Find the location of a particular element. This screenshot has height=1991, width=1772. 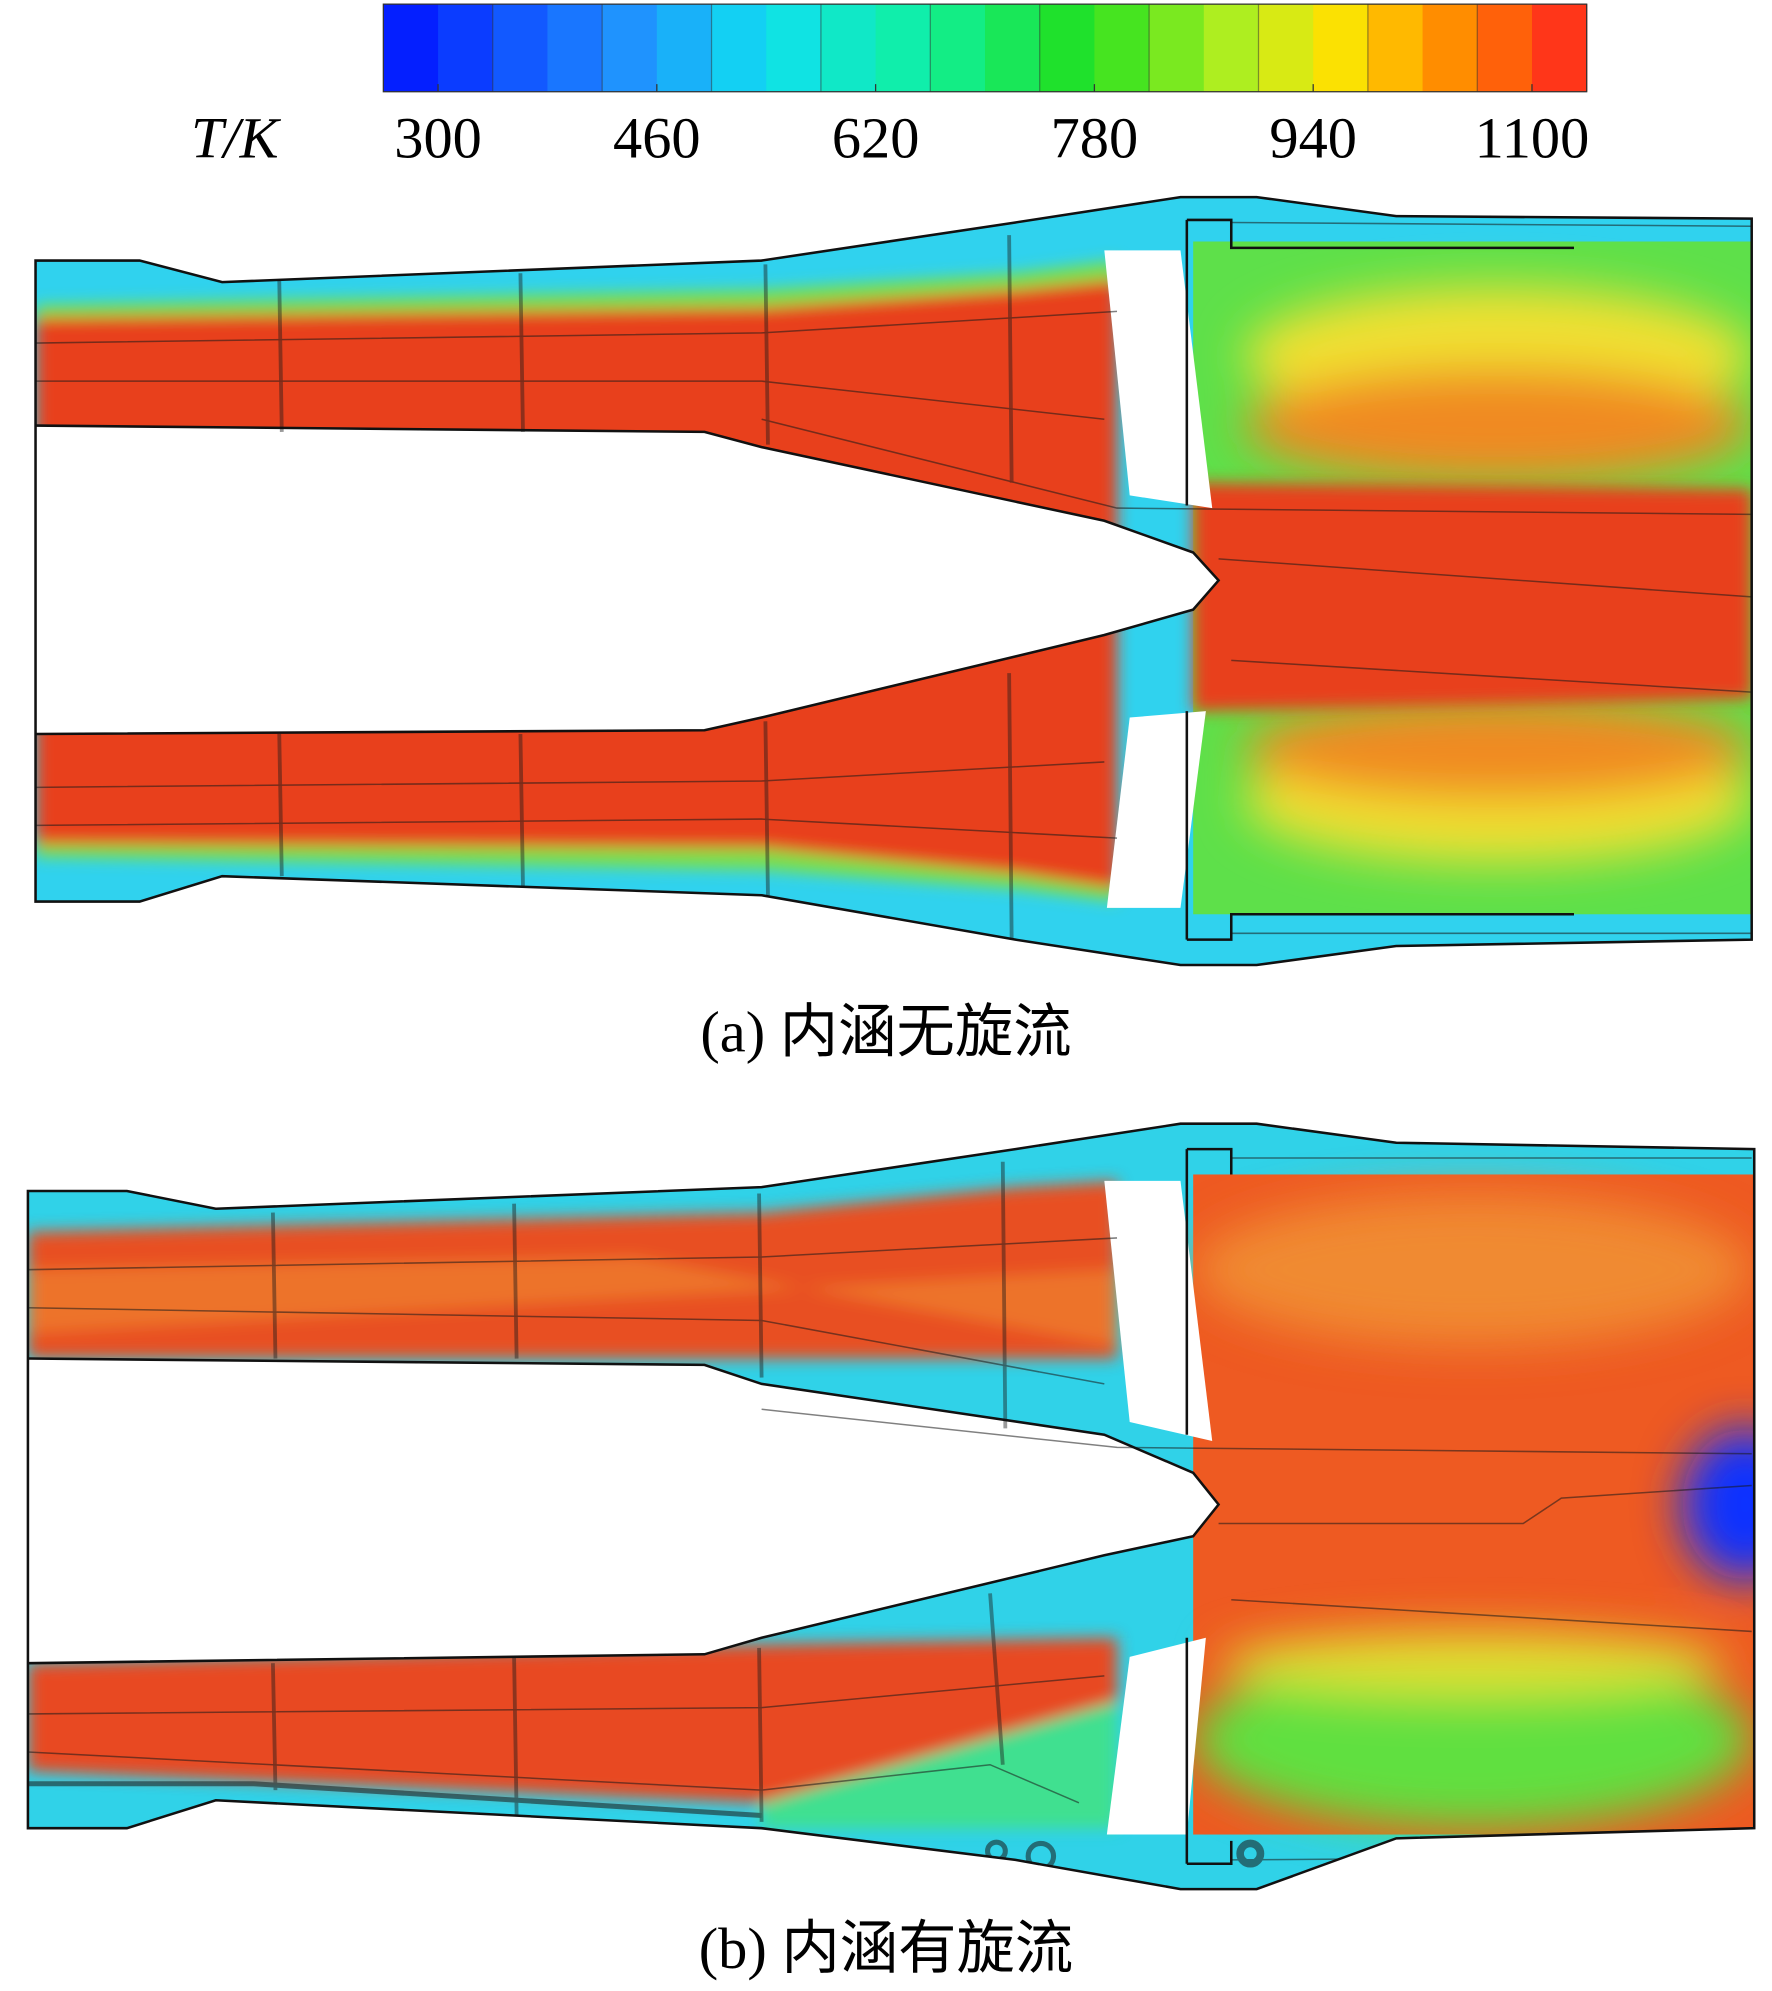

colorbar-frame is located at coordinates (985, 48).